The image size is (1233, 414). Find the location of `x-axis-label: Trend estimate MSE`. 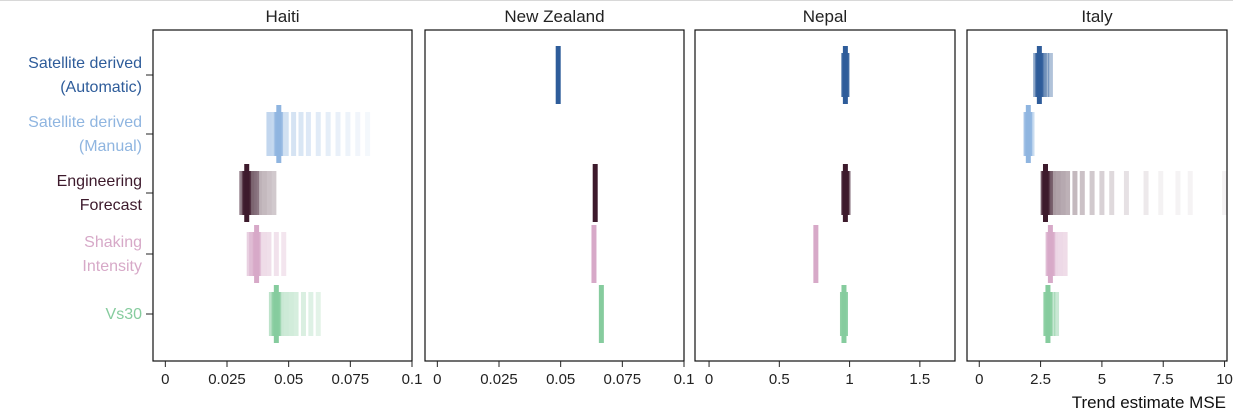

x-axis-label: Trend estimate MSE is located at coordinates (1149, 402).